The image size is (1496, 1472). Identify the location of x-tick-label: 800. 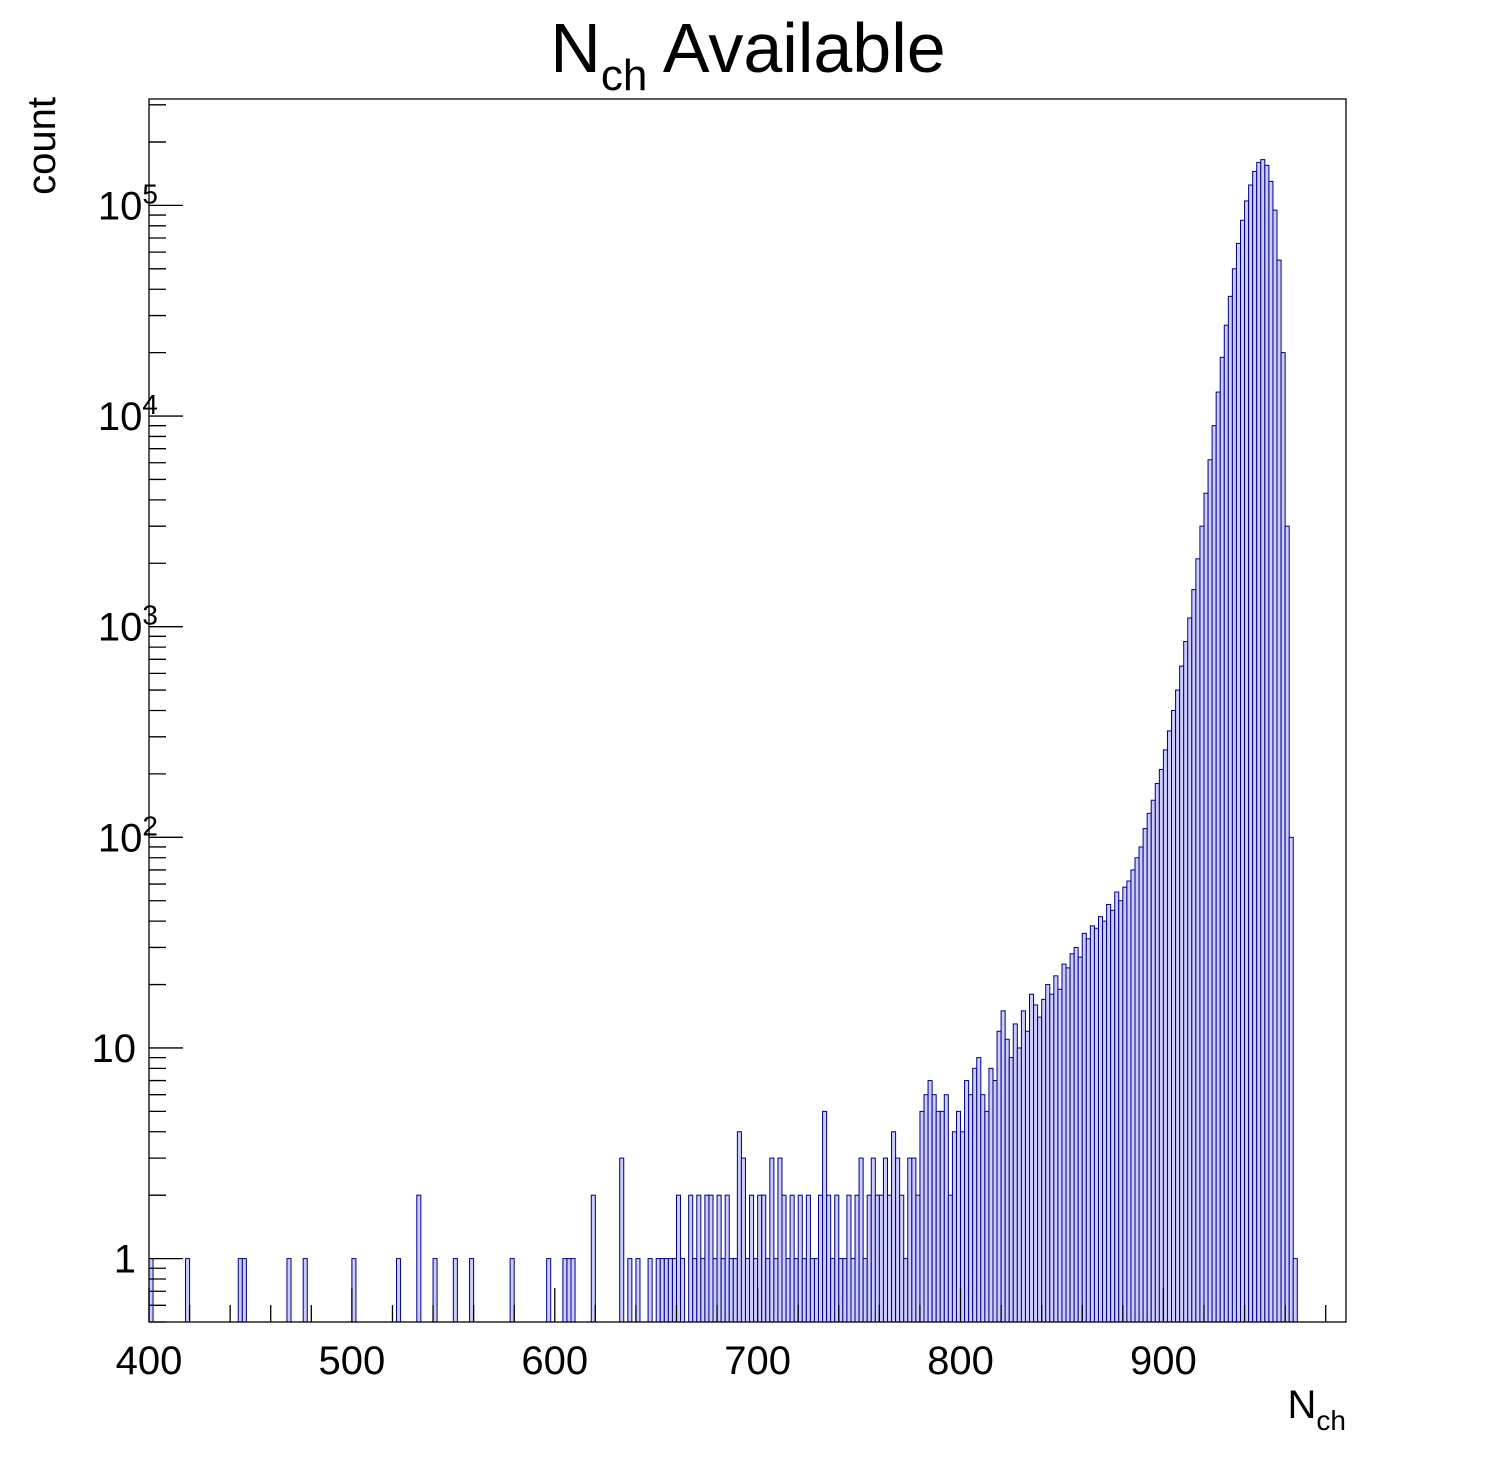
(960, 1361).